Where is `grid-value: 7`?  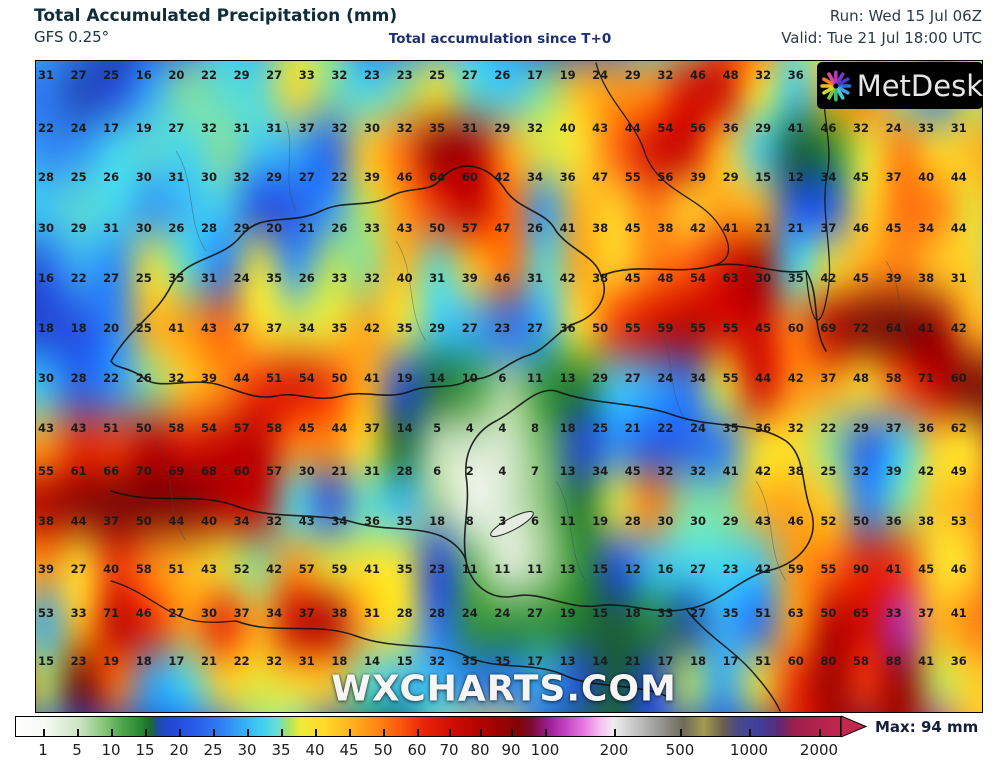
grid-value: 7 is located at coordinates (535, 471).